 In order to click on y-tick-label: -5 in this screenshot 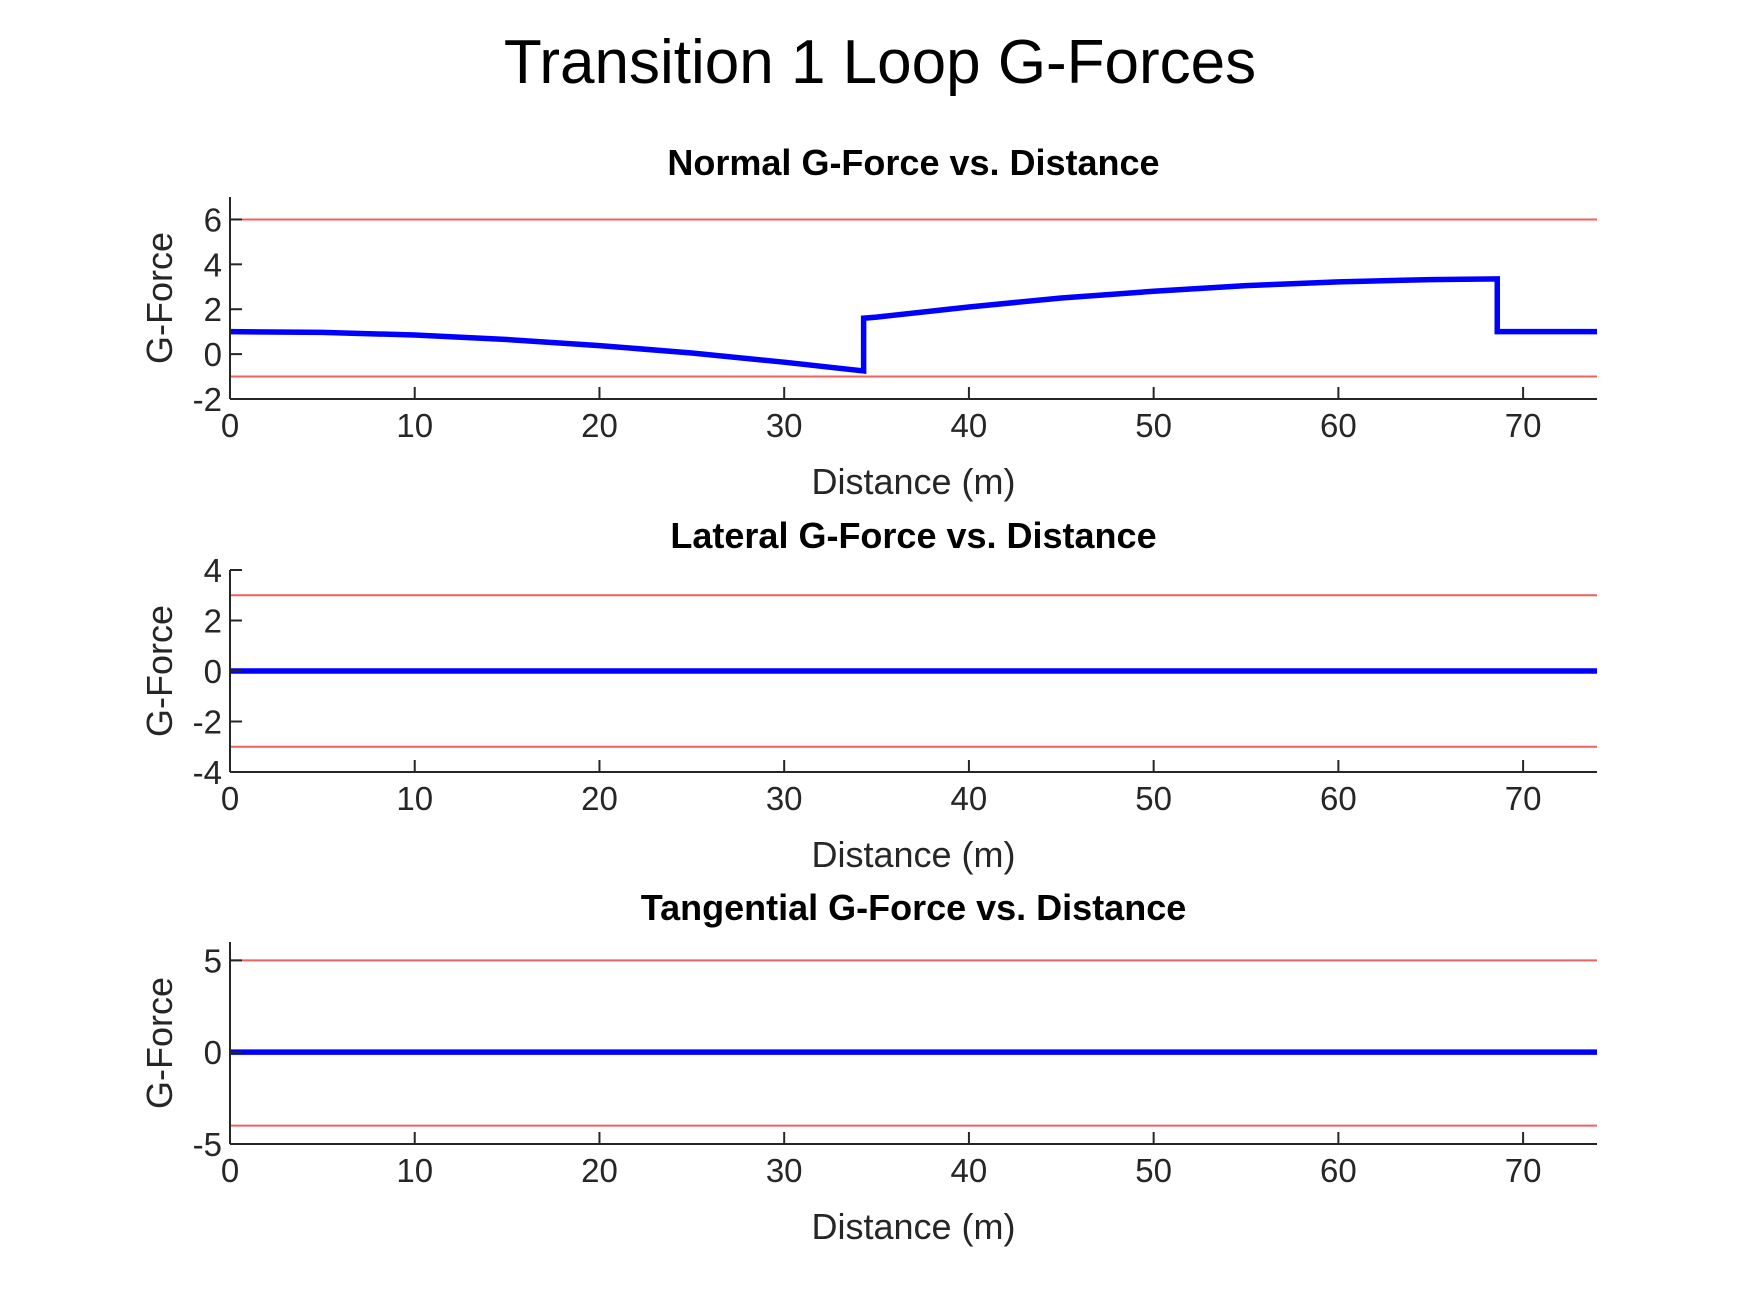, I will do `click(207, 1144)`.